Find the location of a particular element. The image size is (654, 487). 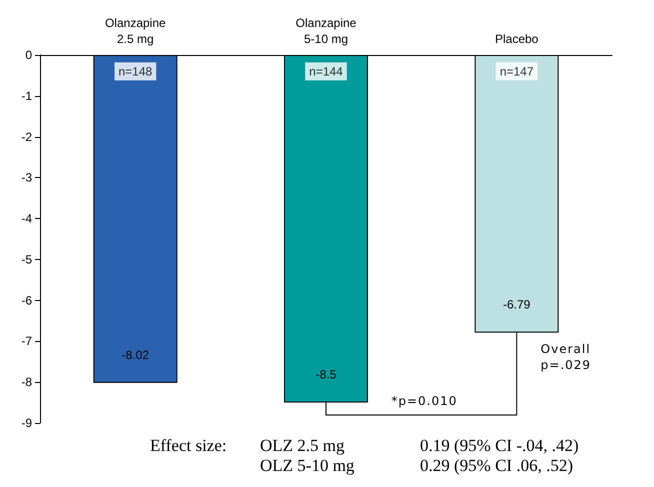

data-label: -8.02 is located at coordinates (136, 355).